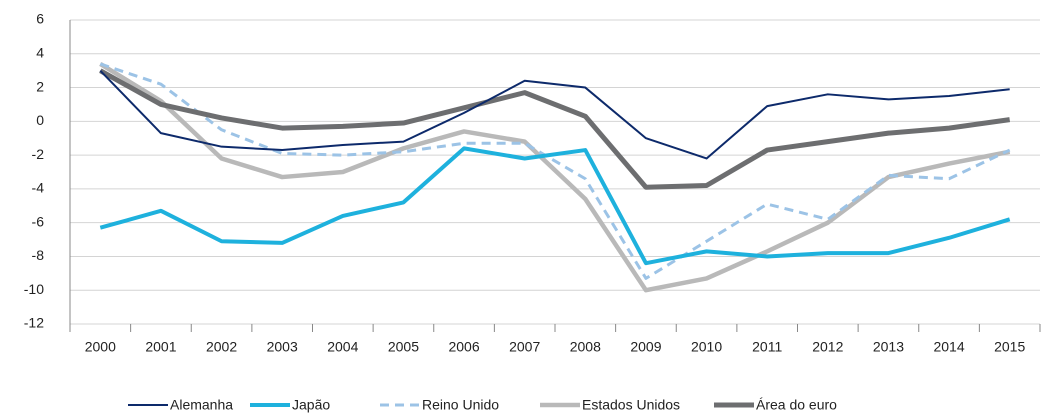 The height and width of the screenshot is (416, 1056). I want to click on x-tick-label: 2014, so click(948, 347).